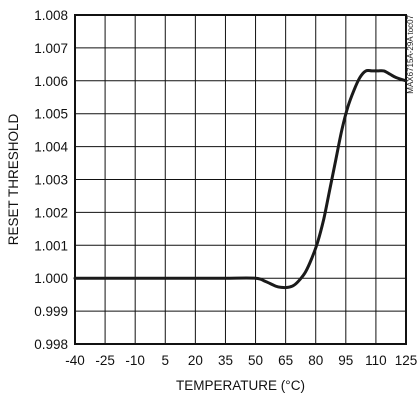 The width and height of the screenshot is (419, 402). Describe the element at coordinates (135, 360) in the screenshot. I see `x-tick-label: -10` at that location.